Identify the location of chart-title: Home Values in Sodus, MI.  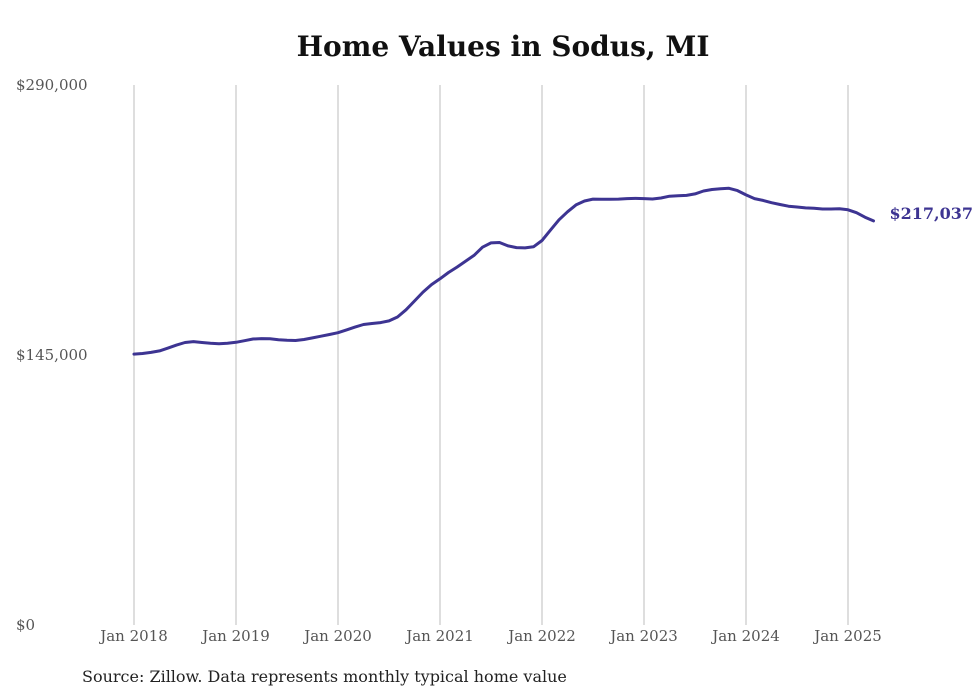
(503, 46).